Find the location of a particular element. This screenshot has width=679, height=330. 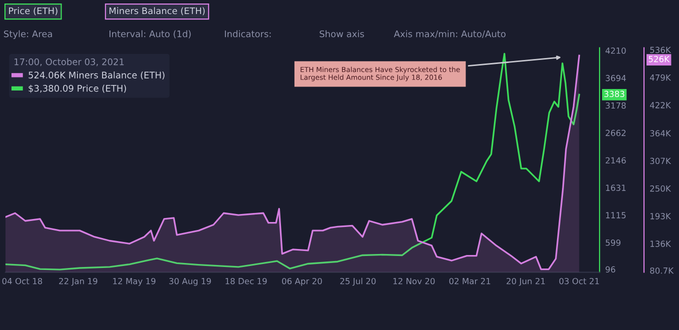

text: Indicators: is located at coordinates (247, 34).